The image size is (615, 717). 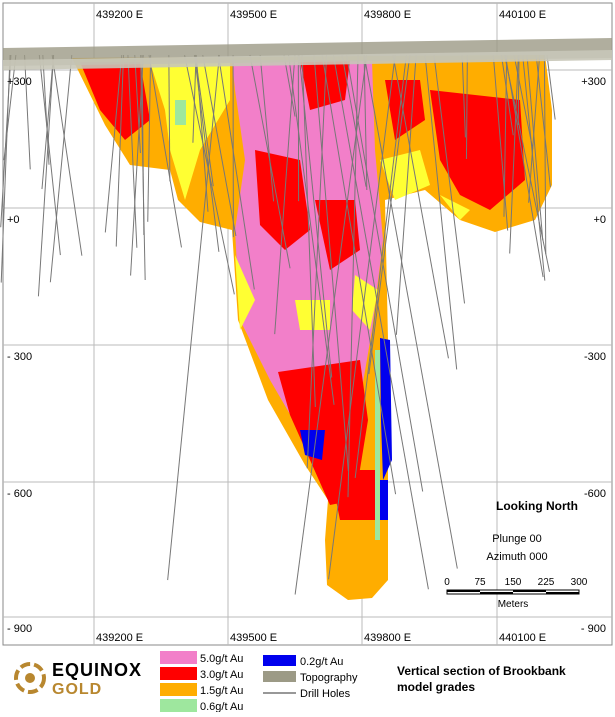 What do you see at coordinates (97, 670) in the screenshot?
I see `logo-line1: EQUINOX` at bounding box center [97, 670].